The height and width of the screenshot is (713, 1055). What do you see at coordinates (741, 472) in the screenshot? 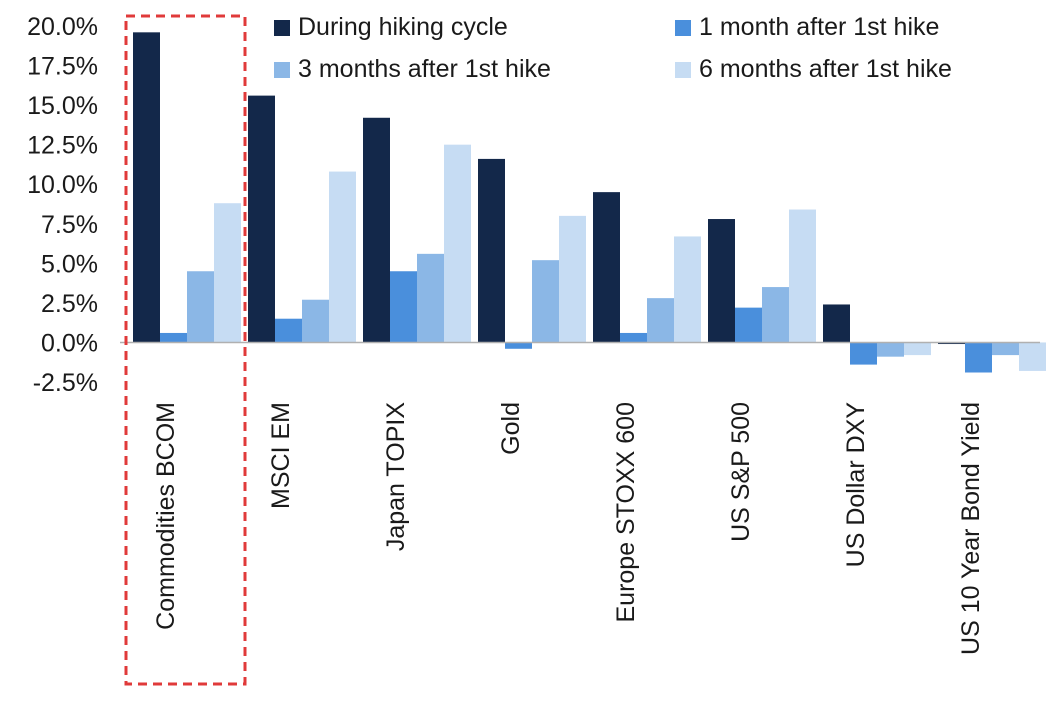
I see `category-label: US S&P 500` at bounding box center [741, 472].